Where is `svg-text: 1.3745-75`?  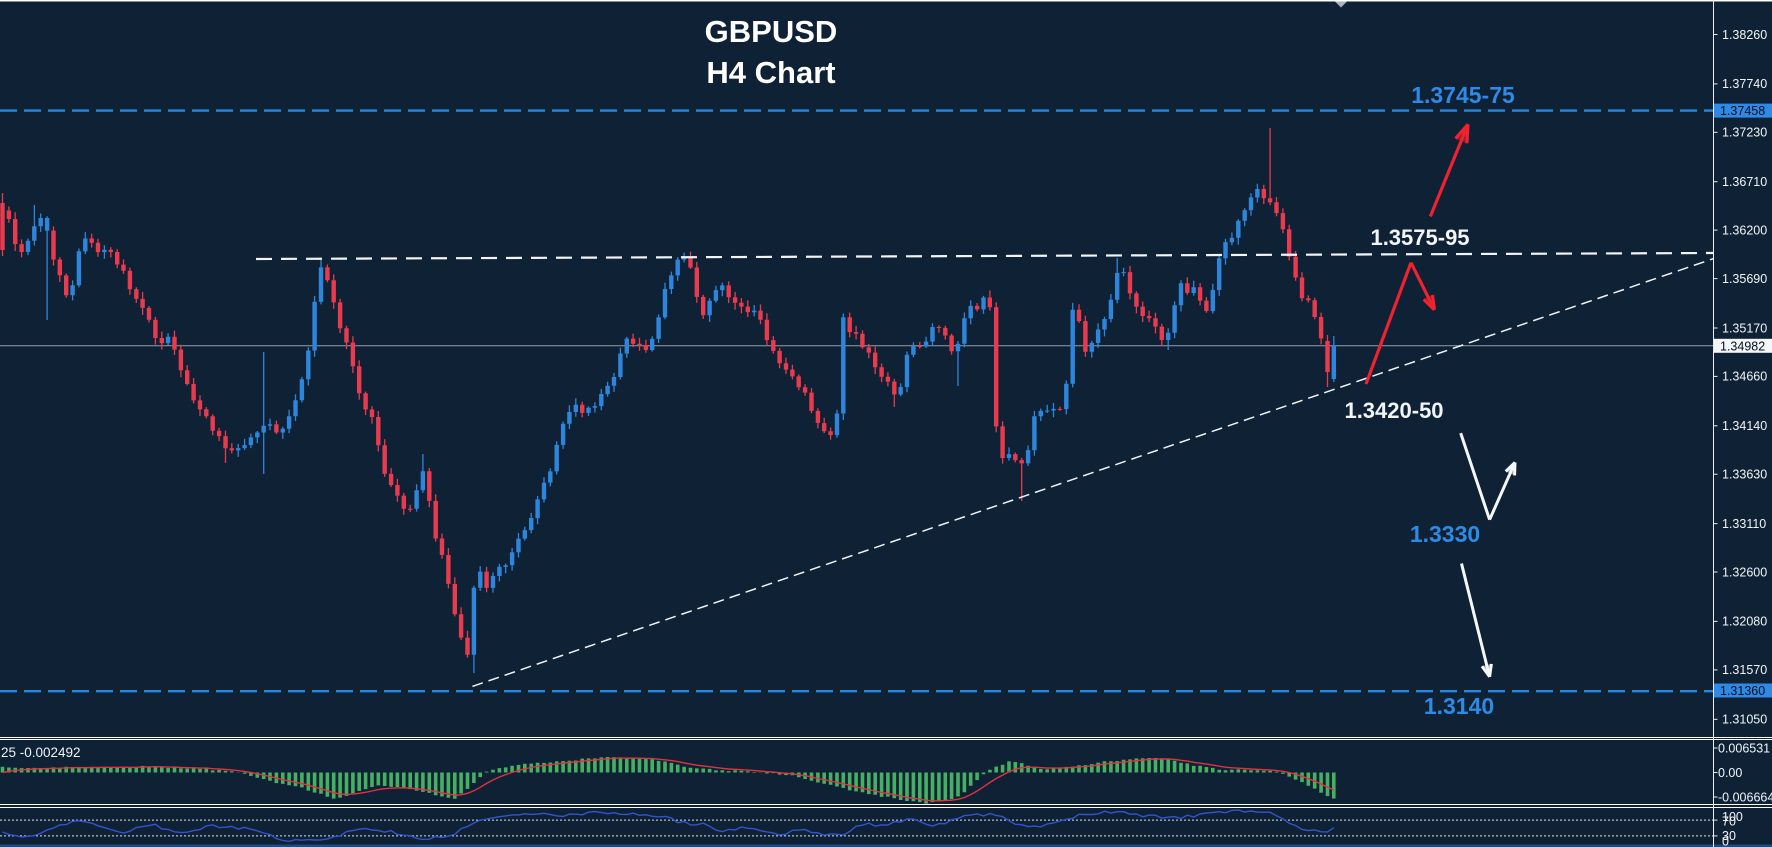 svg-text: 1.3745-75 is located at coordinates (1463, 95).